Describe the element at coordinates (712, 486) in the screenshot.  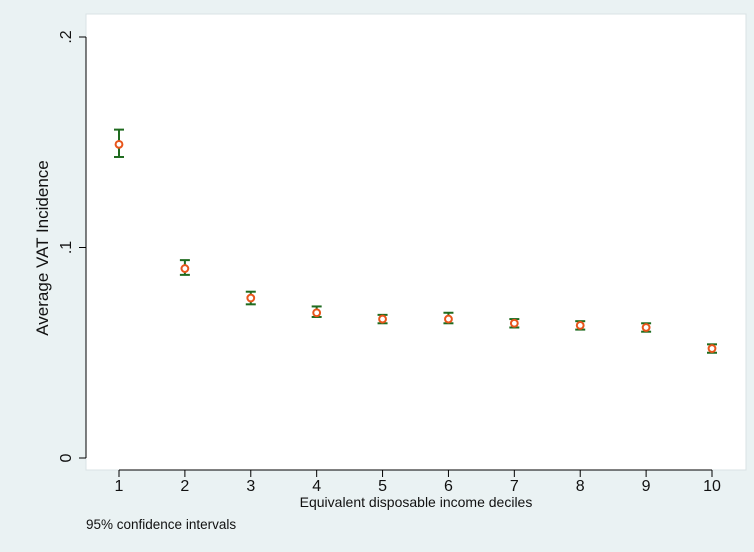
I see `x-tick-label: 10` at that location.